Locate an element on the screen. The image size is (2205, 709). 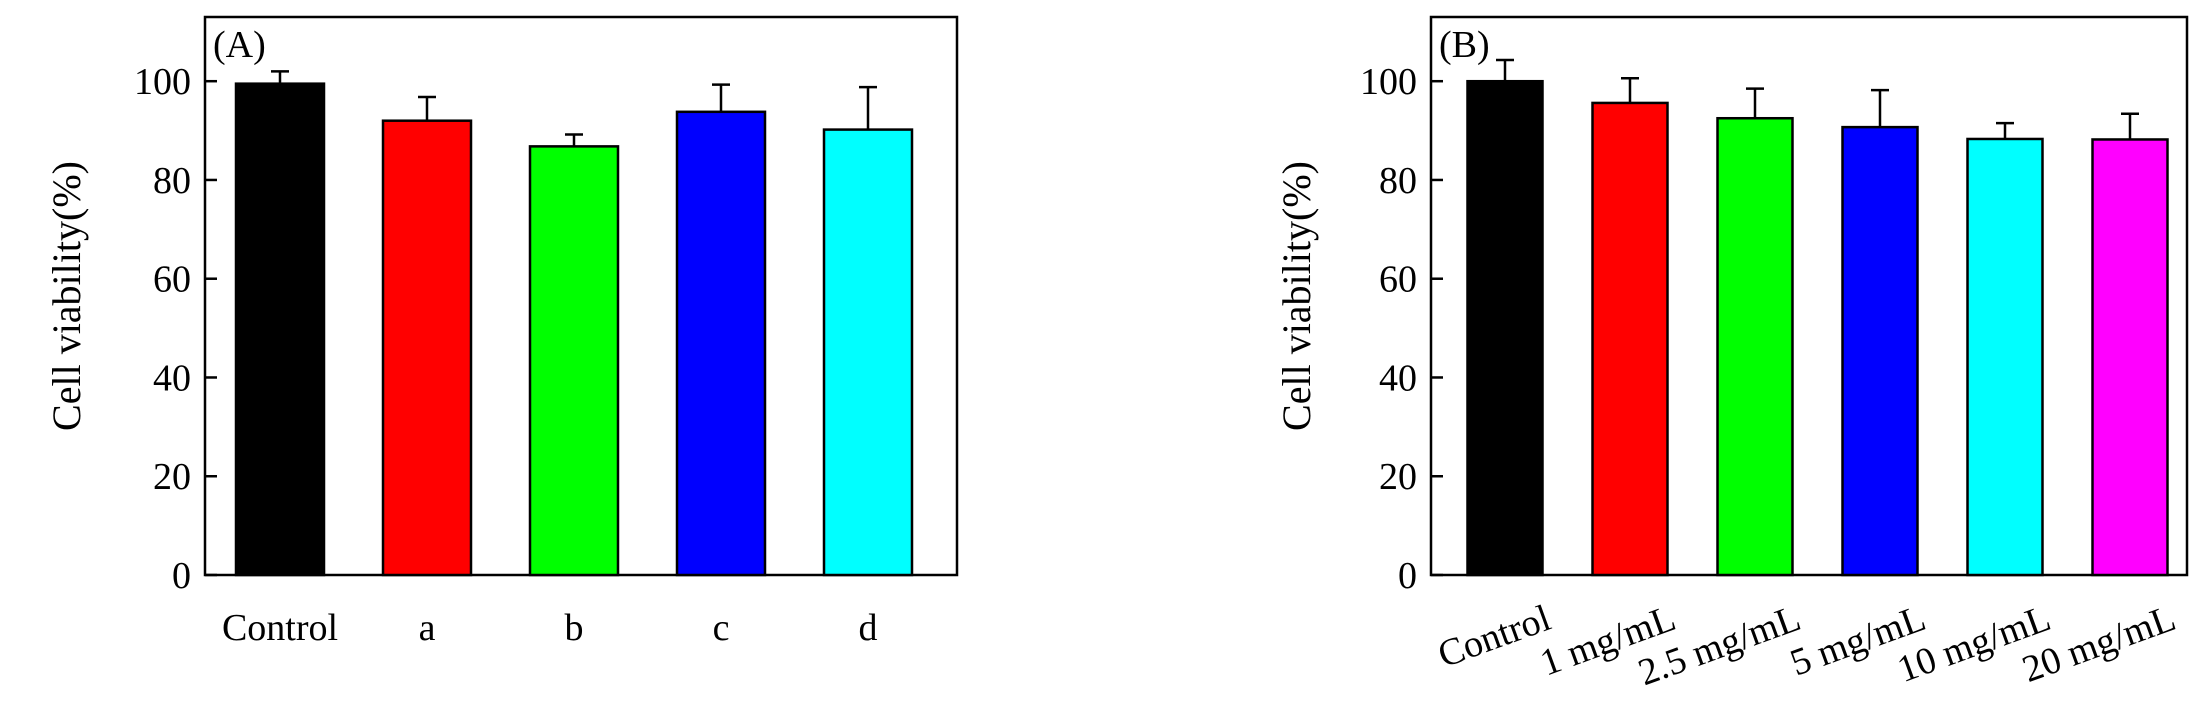
x-tick-label: d is located at coordinates (868, 628).